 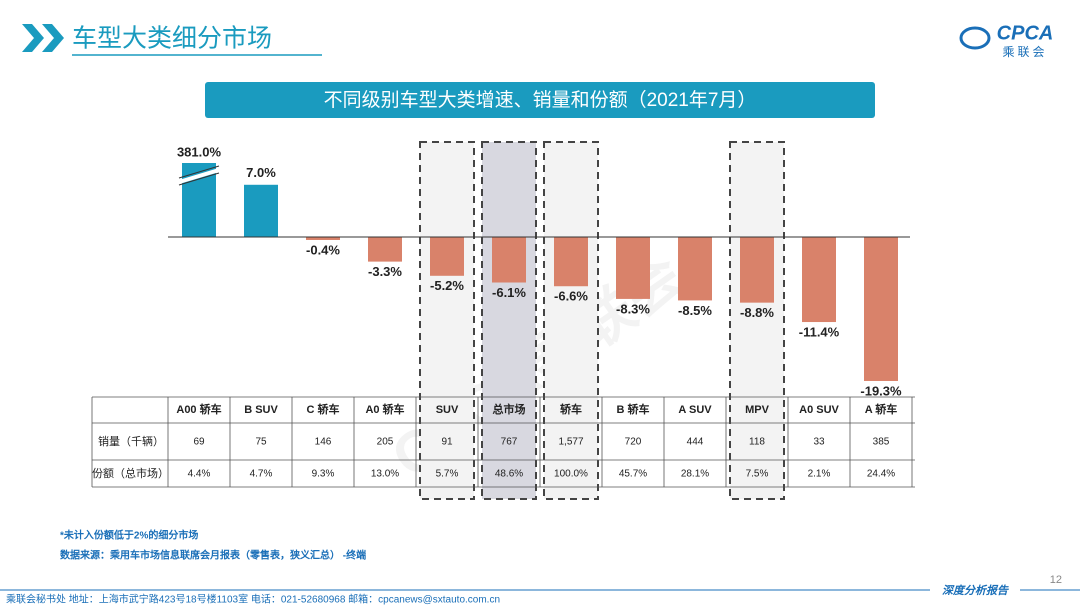 I want to click on value-label: -11.4%, so click(x=819, y=331).